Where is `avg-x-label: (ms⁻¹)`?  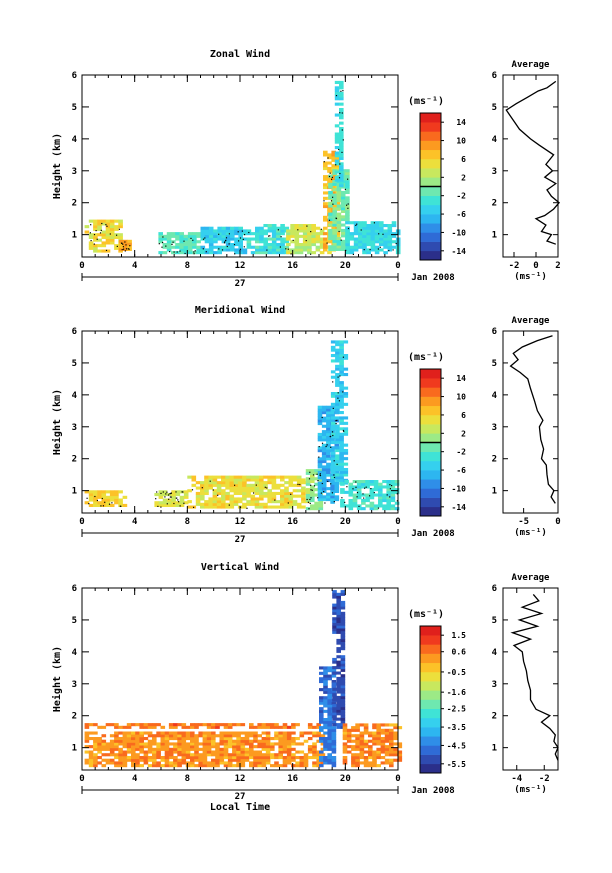 avg-x-label: (ms⁻¹) is located at coordinates (530, 790).